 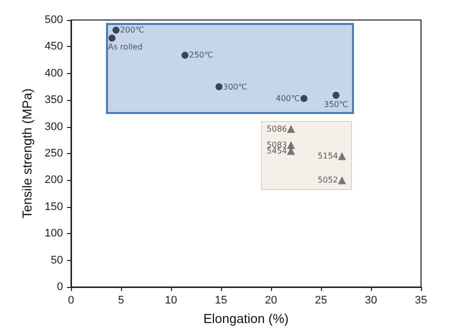 I want to click on annotation: 300℃, so click(x=235, y=87).